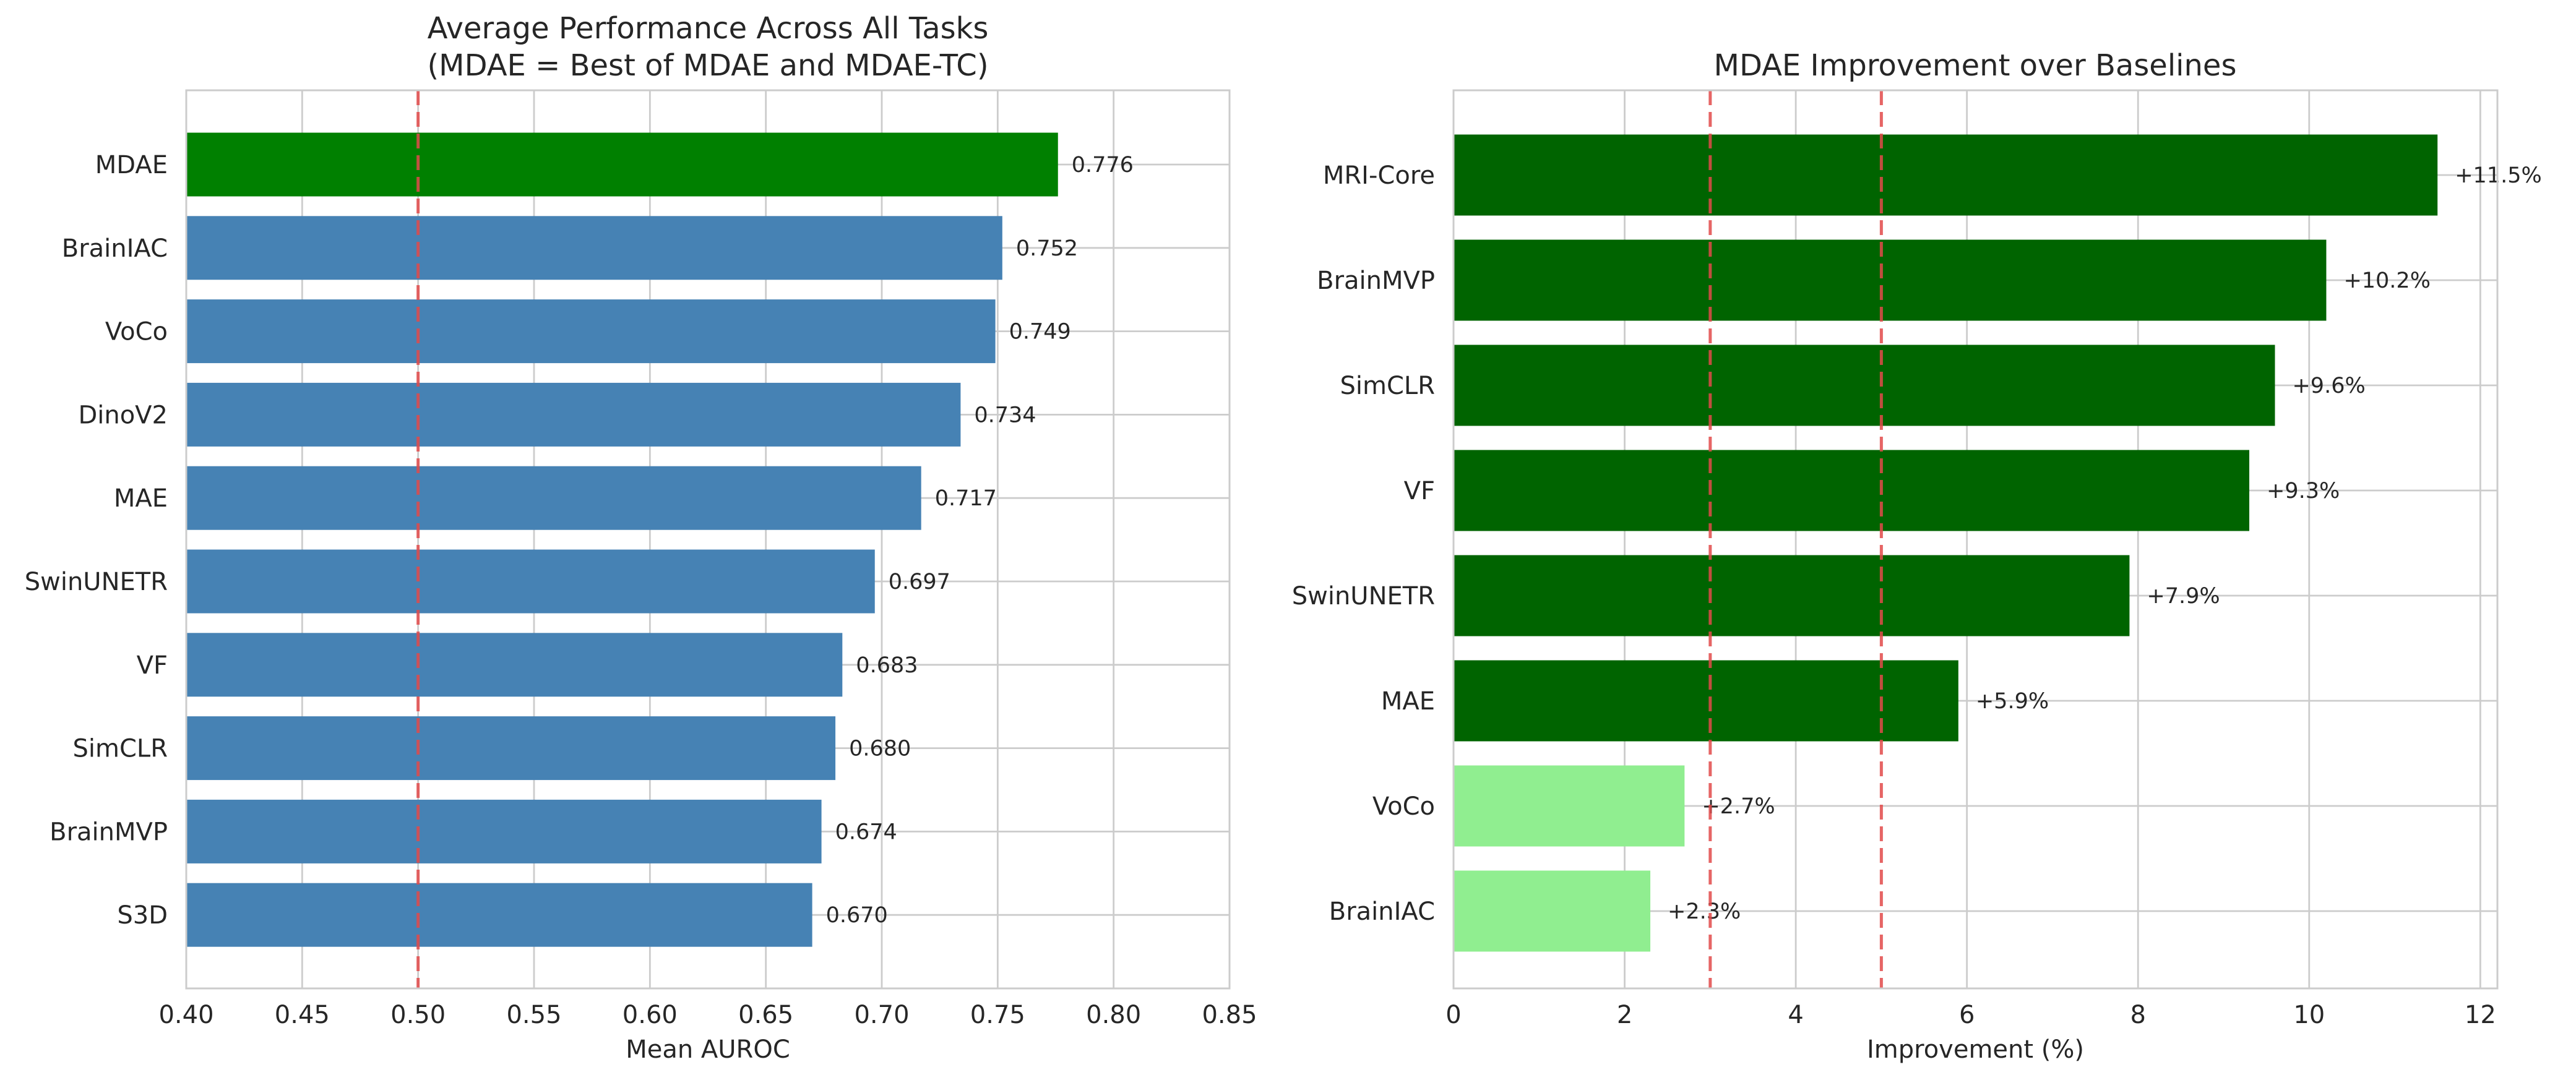 Image resolution: width=2576 pixels, height=1088 pixels. Describe the element at coordinates (1047, 248) in the screenshot. I see `bar-value-label: 0.752` at that location.